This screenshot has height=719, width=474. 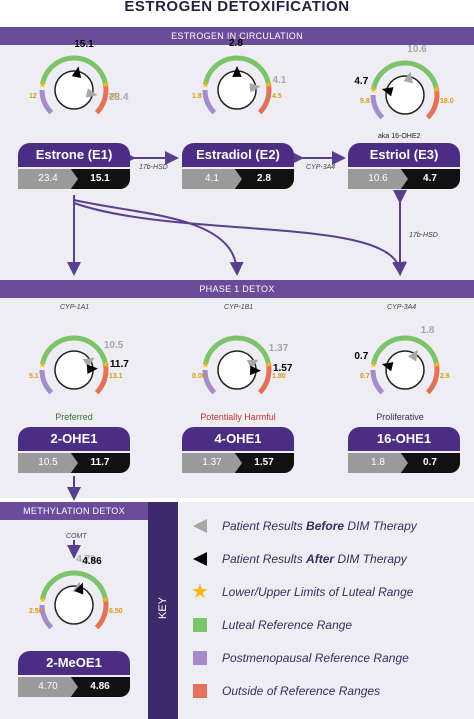 I want to click on node-e3-values: 10.6 4.7, so click(x=404, y=179).